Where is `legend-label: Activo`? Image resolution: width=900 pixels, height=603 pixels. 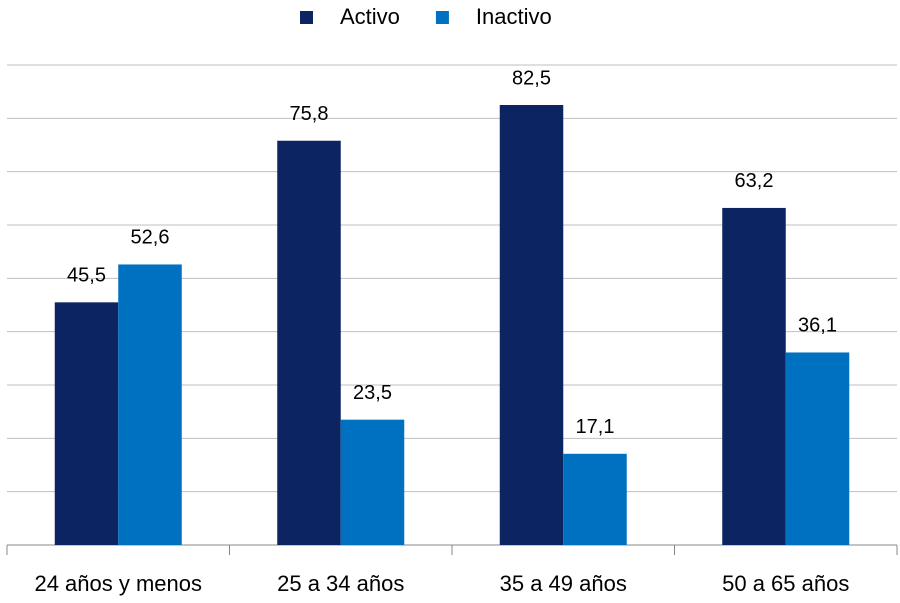
legend-label: Activo is located at coordinates (370, 16).